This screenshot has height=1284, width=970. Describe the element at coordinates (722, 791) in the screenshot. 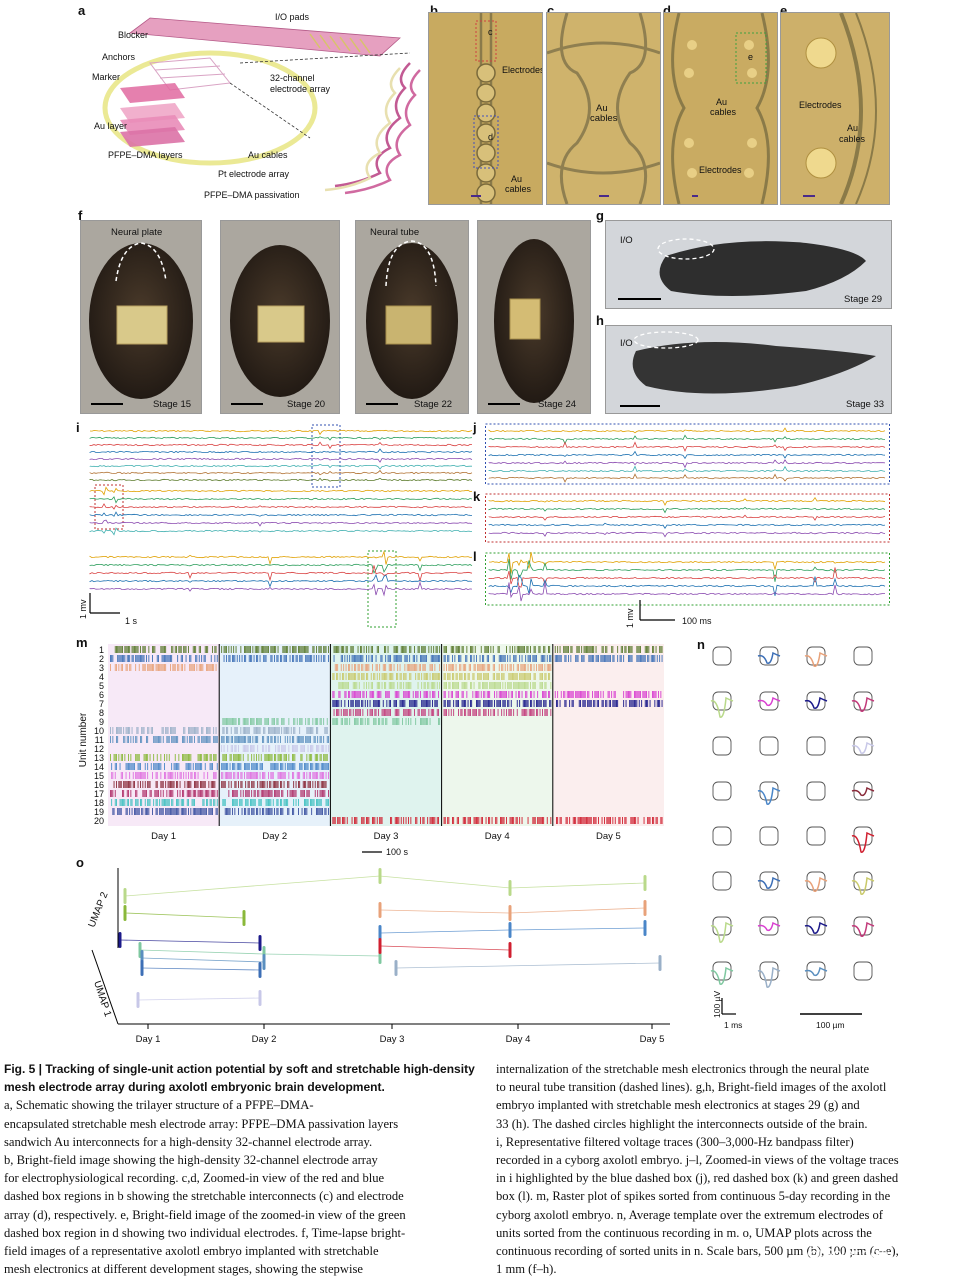

I see `template-cell` at that location.